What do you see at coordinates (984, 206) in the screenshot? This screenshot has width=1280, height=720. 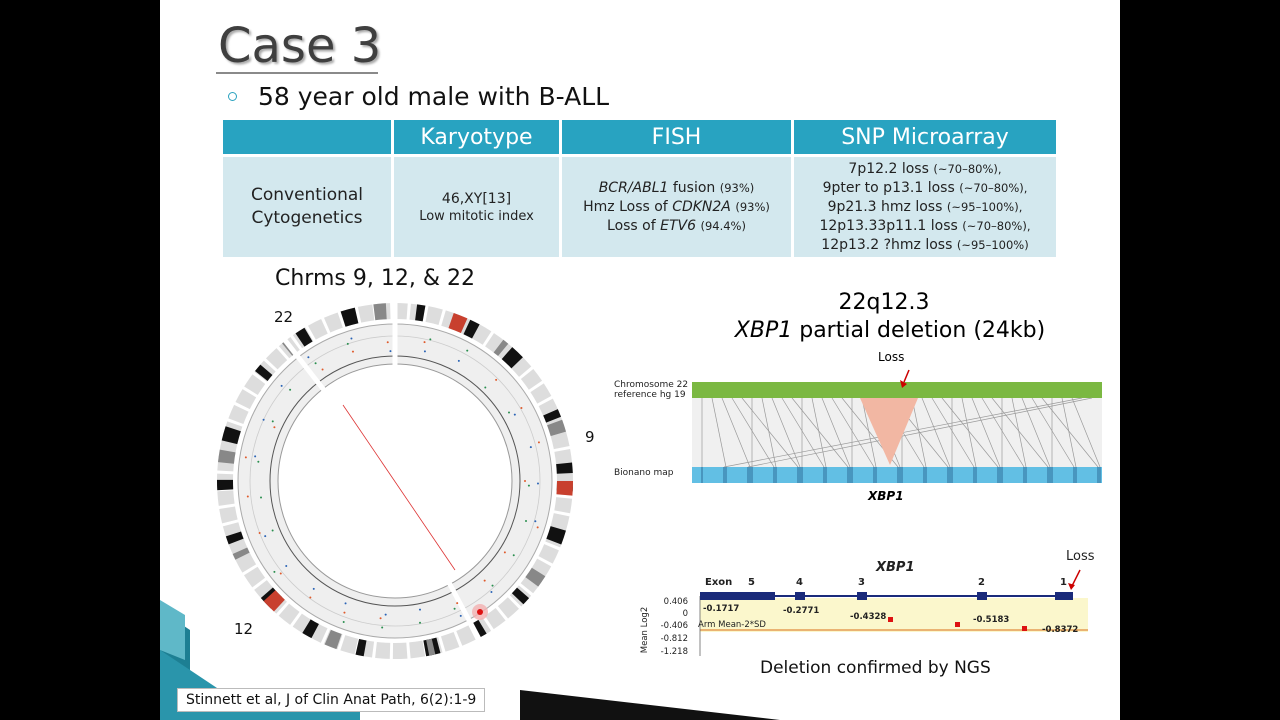 I see `snp-note: (~95–100%),` at bounding box center [984, 206].